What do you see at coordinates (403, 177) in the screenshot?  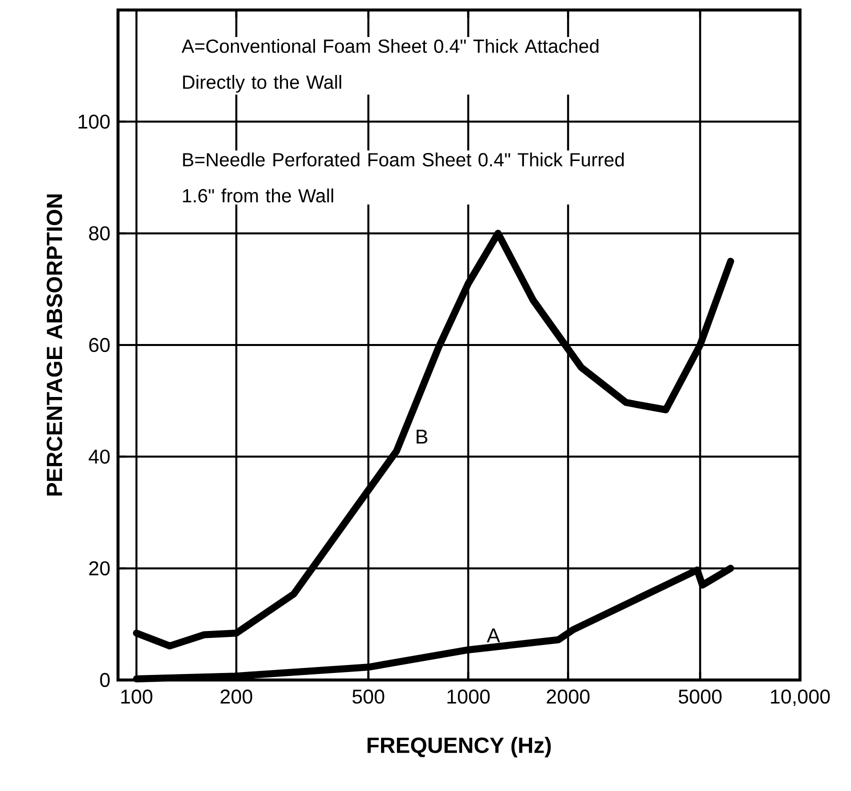 I see `annotation: B=Needle Perforated Foam Sheet 0.4" Thick Furred 1.6" from the Wall` at bounding box center [403, 177].